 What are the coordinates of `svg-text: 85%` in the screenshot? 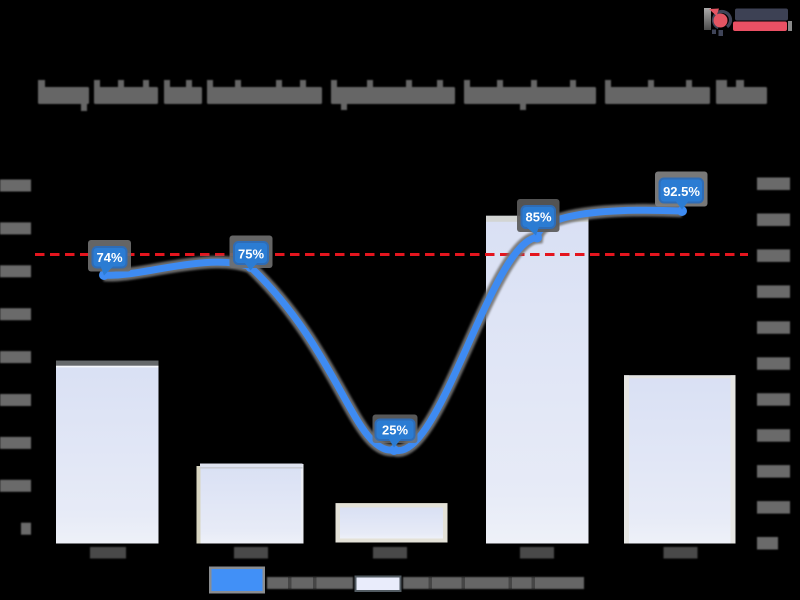 It's located at (538, 217).